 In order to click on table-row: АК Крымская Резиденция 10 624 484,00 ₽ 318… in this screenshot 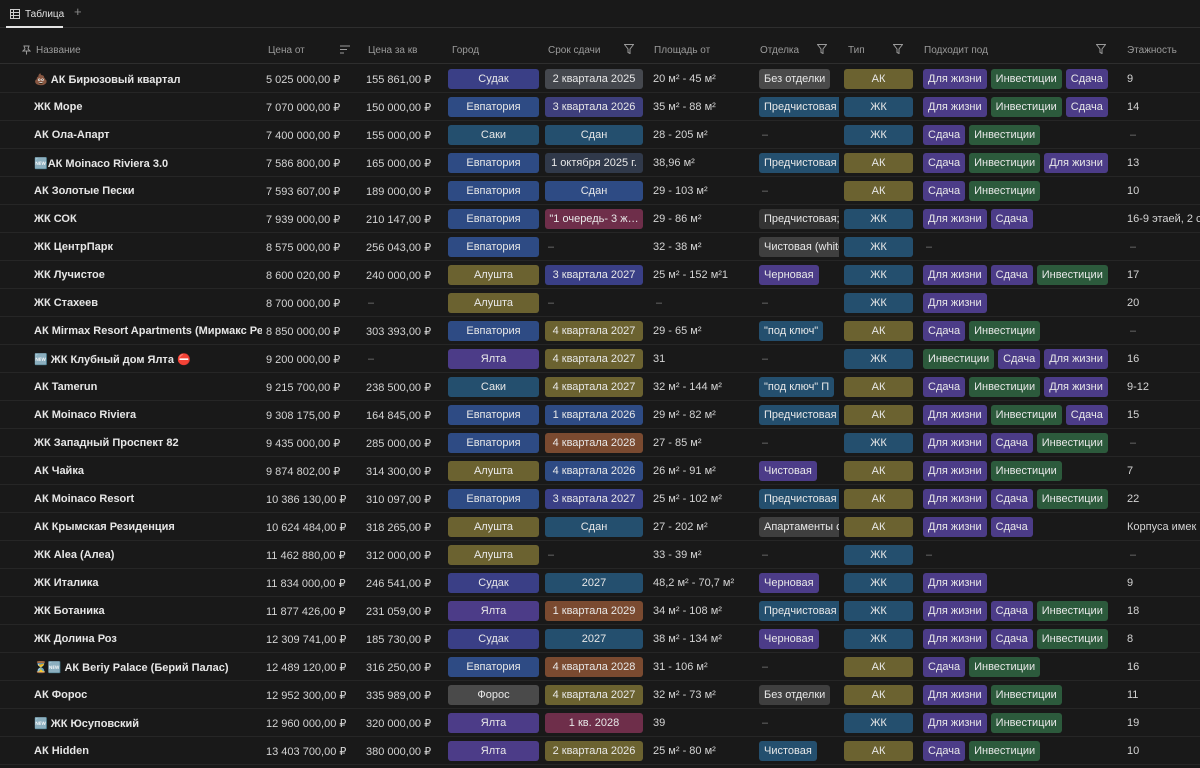, I will do `click(600, 527)`.